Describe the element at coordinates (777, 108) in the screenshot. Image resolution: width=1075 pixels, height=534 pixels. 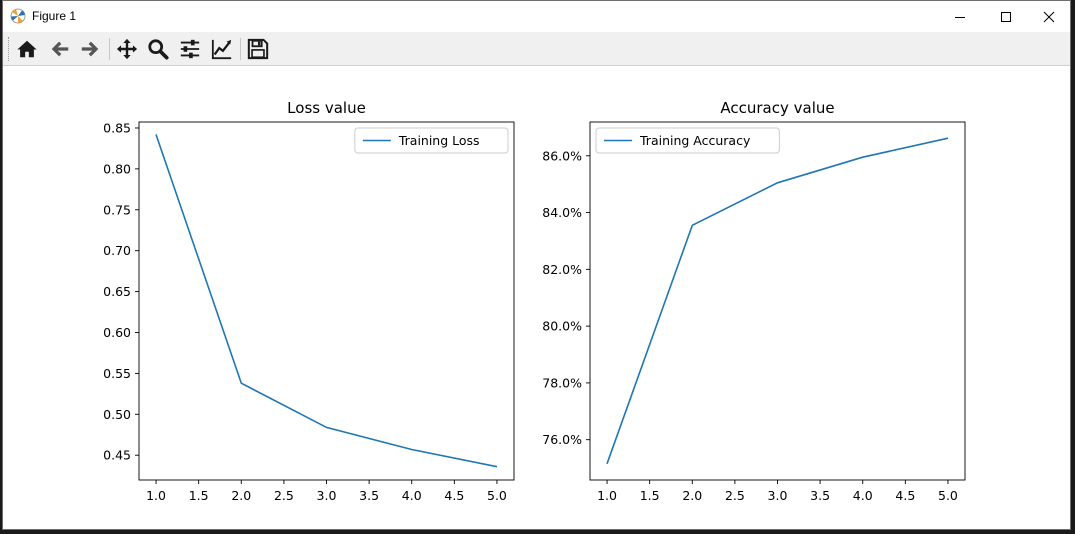
I see `chart-title: Accuracy value` at that location.